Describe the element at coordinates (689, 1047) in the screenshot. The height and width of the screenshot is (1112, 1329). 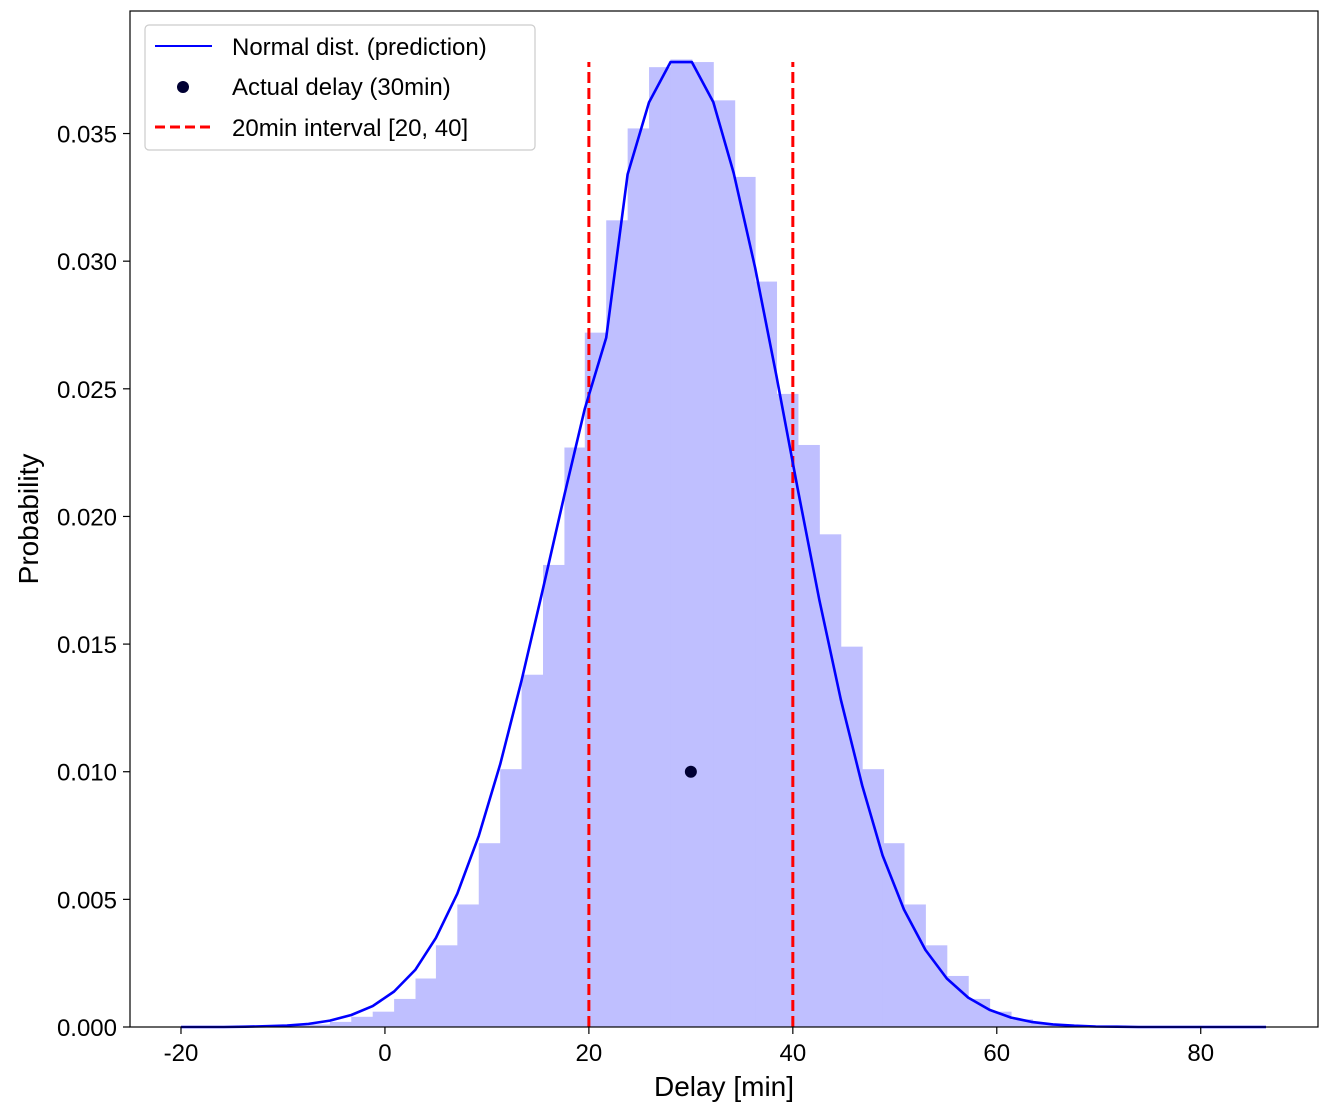
I see `x-axis-ticks: -20 0 20 40 60 80` at that location.